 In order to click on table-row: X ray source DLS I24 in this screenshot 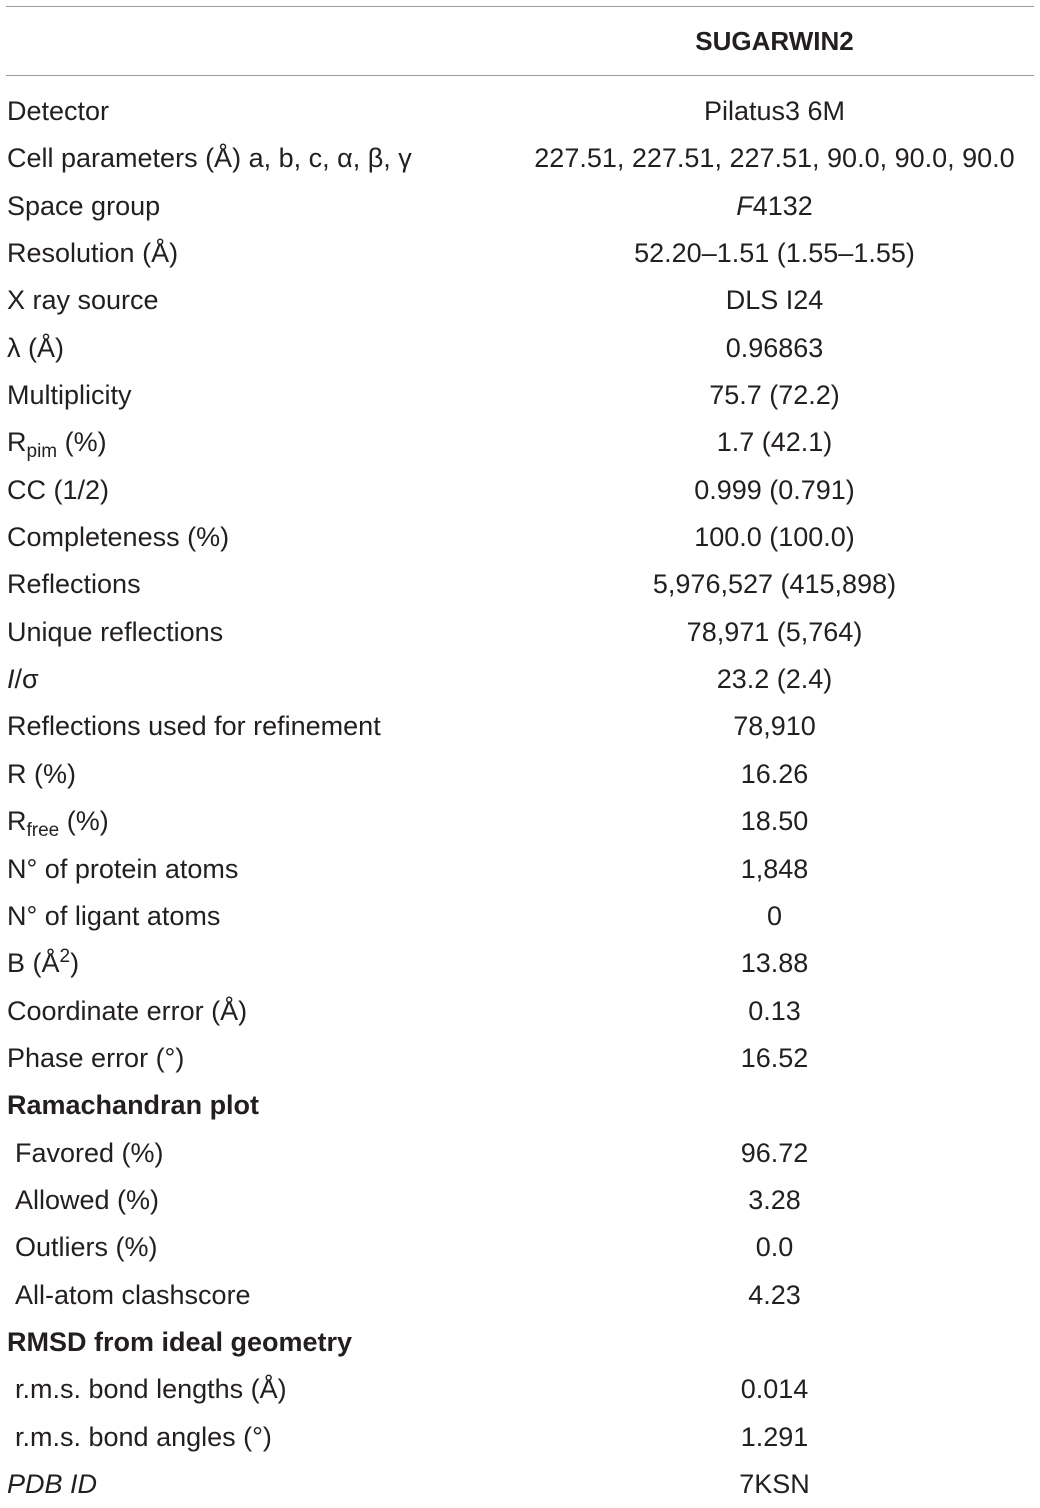, I will do `click(520, 300)`.